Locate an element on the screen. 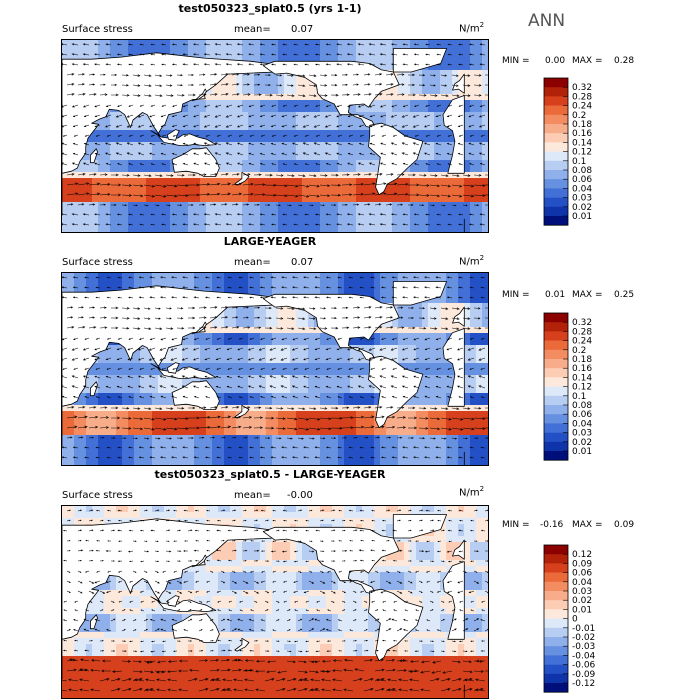  units-exponent: 2 is located at coordinates (482, 25).